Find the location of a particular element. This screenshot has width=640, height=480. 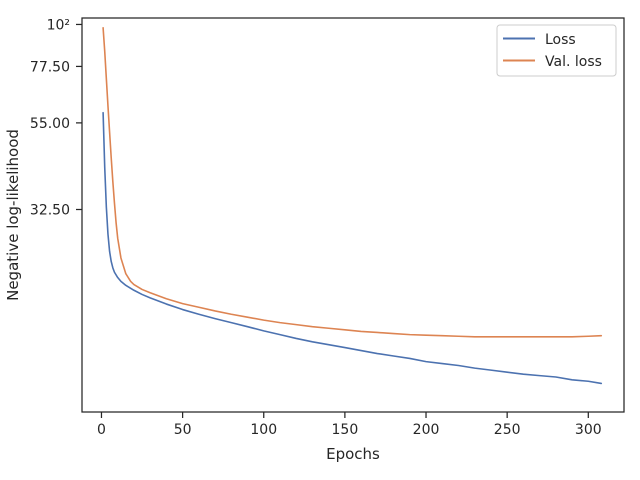

y-axis-label: Negative log-likelihood is located at coordinates (13, 215).